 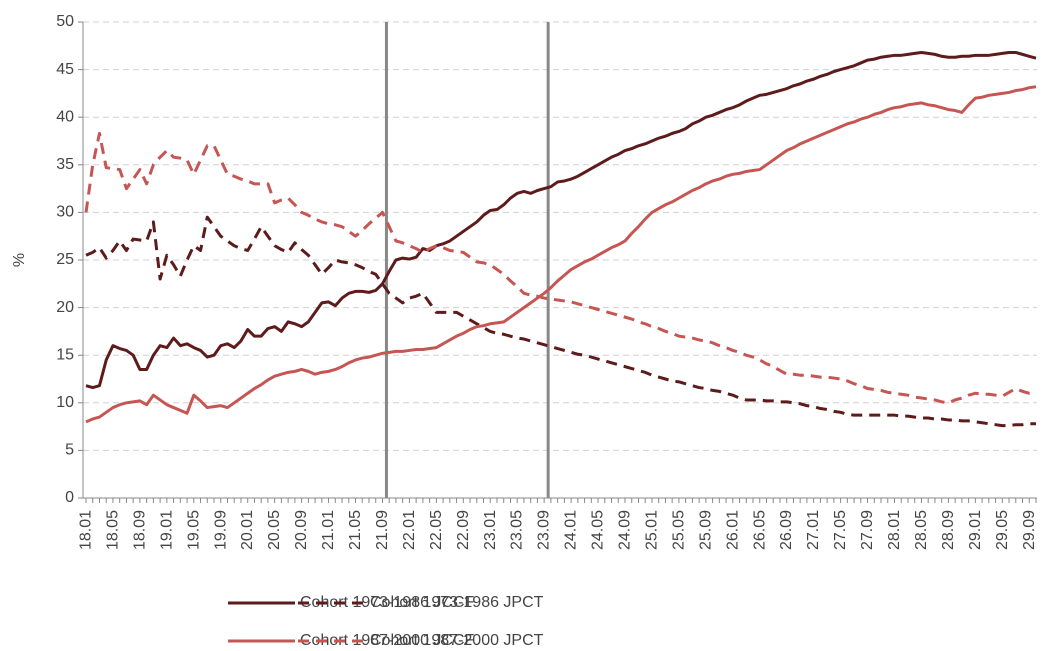 What do you see at coordinates (490, 530) in the screenshot?
I see `x-tick-label: 23.01` at bounding box center [490, 530].